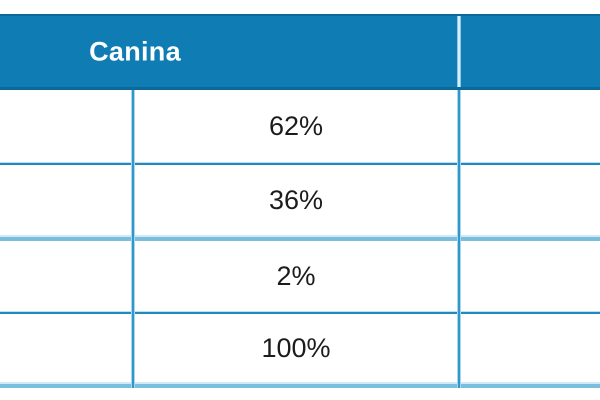  Describe the element at coordinates (133, 239) in the screenshot. I see `column-divider-left` at that location.